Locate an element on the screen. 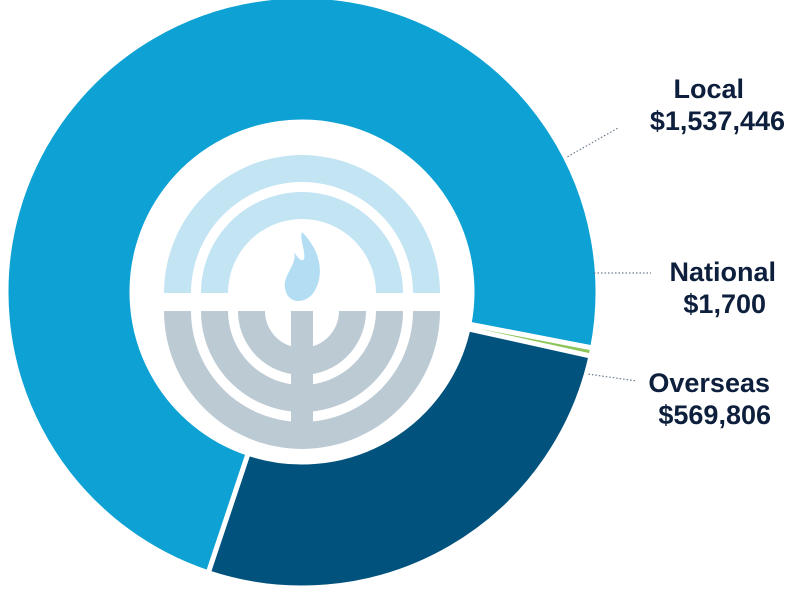  label-overseas: Overseas $569,806 is located at coordinates (709, 399).